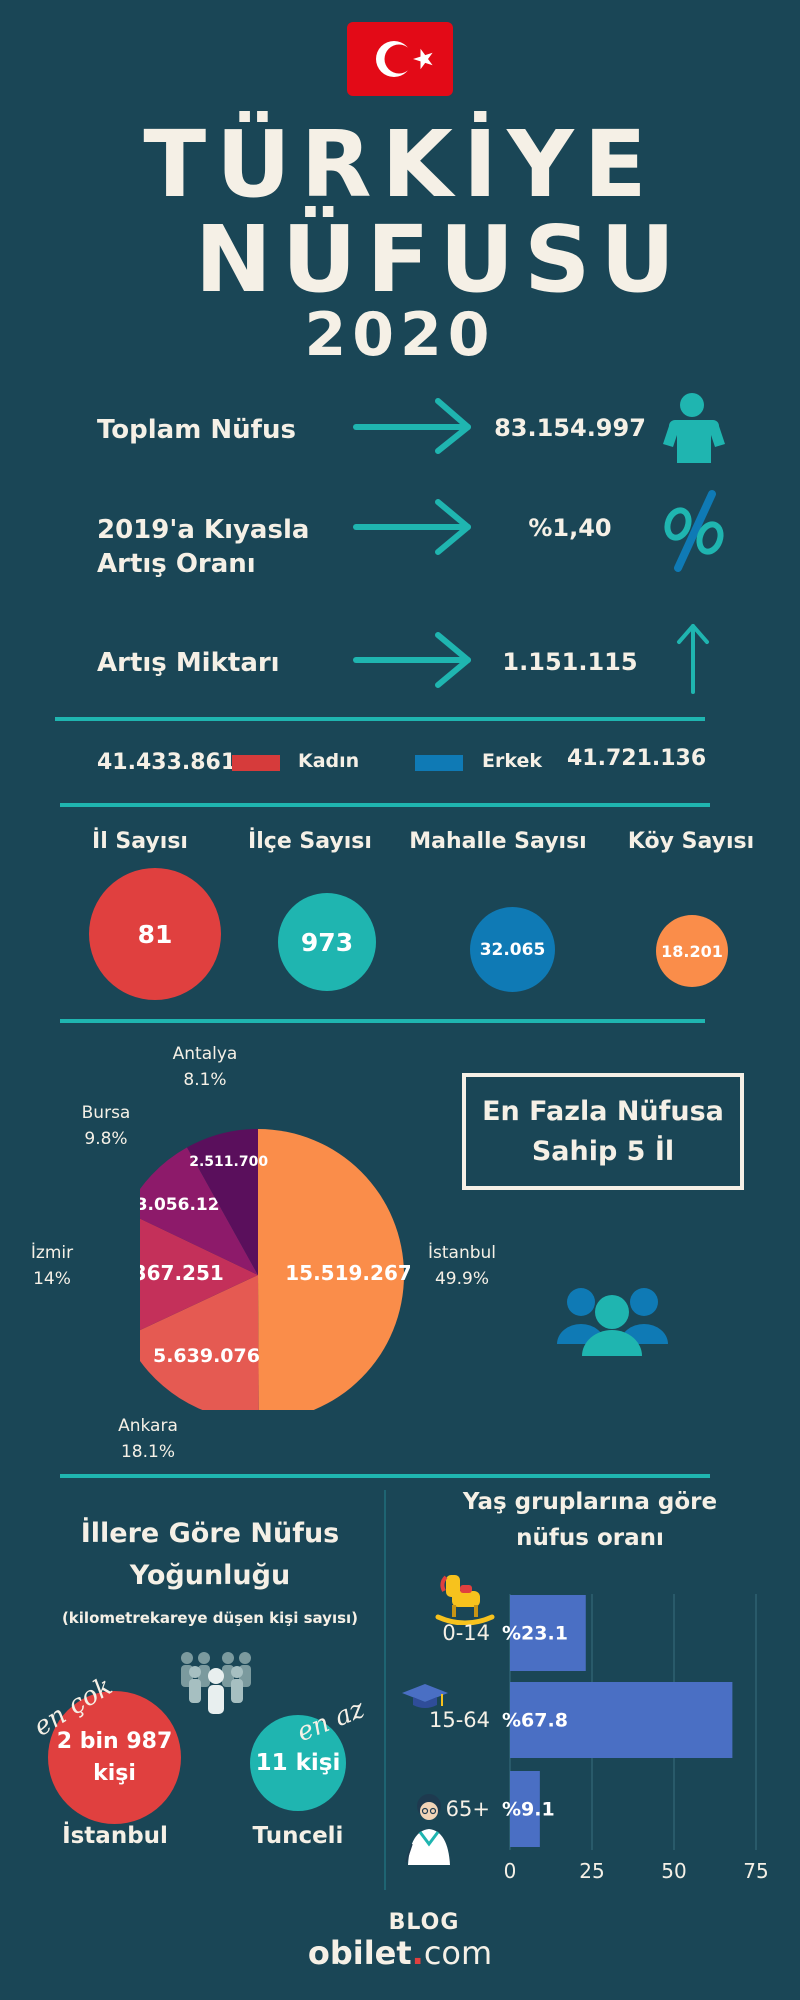  I want to click on top5-title-line1: En Fazla Nüfusa, so click(603, 1111).